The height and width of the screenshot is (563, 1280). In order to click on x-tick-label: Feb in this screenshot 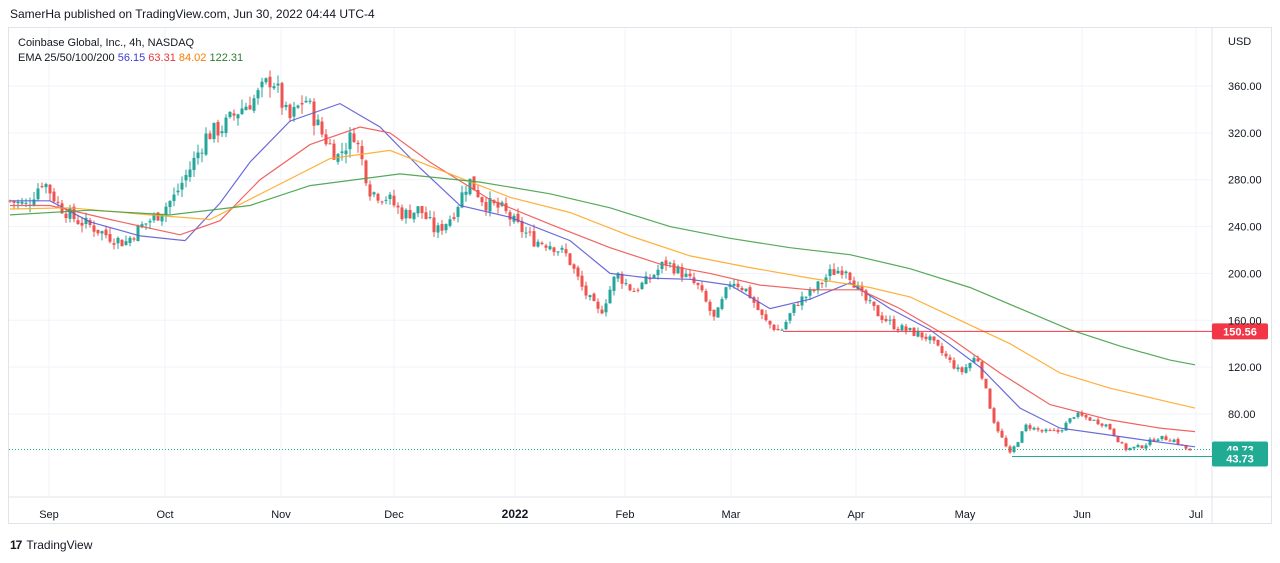, I will do `click(625, 515)`.